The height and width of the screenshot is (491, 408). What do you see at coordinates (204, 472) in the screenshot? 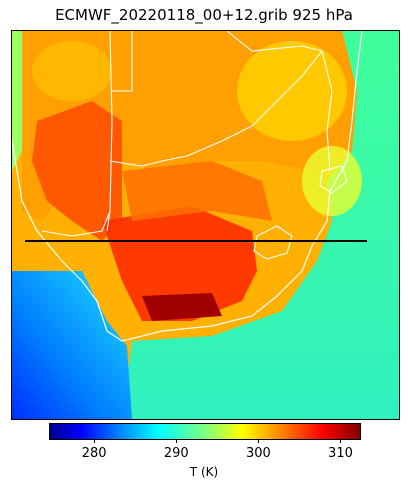
I see `colorbar-label: T (K)` at bounding box center [204, 472].